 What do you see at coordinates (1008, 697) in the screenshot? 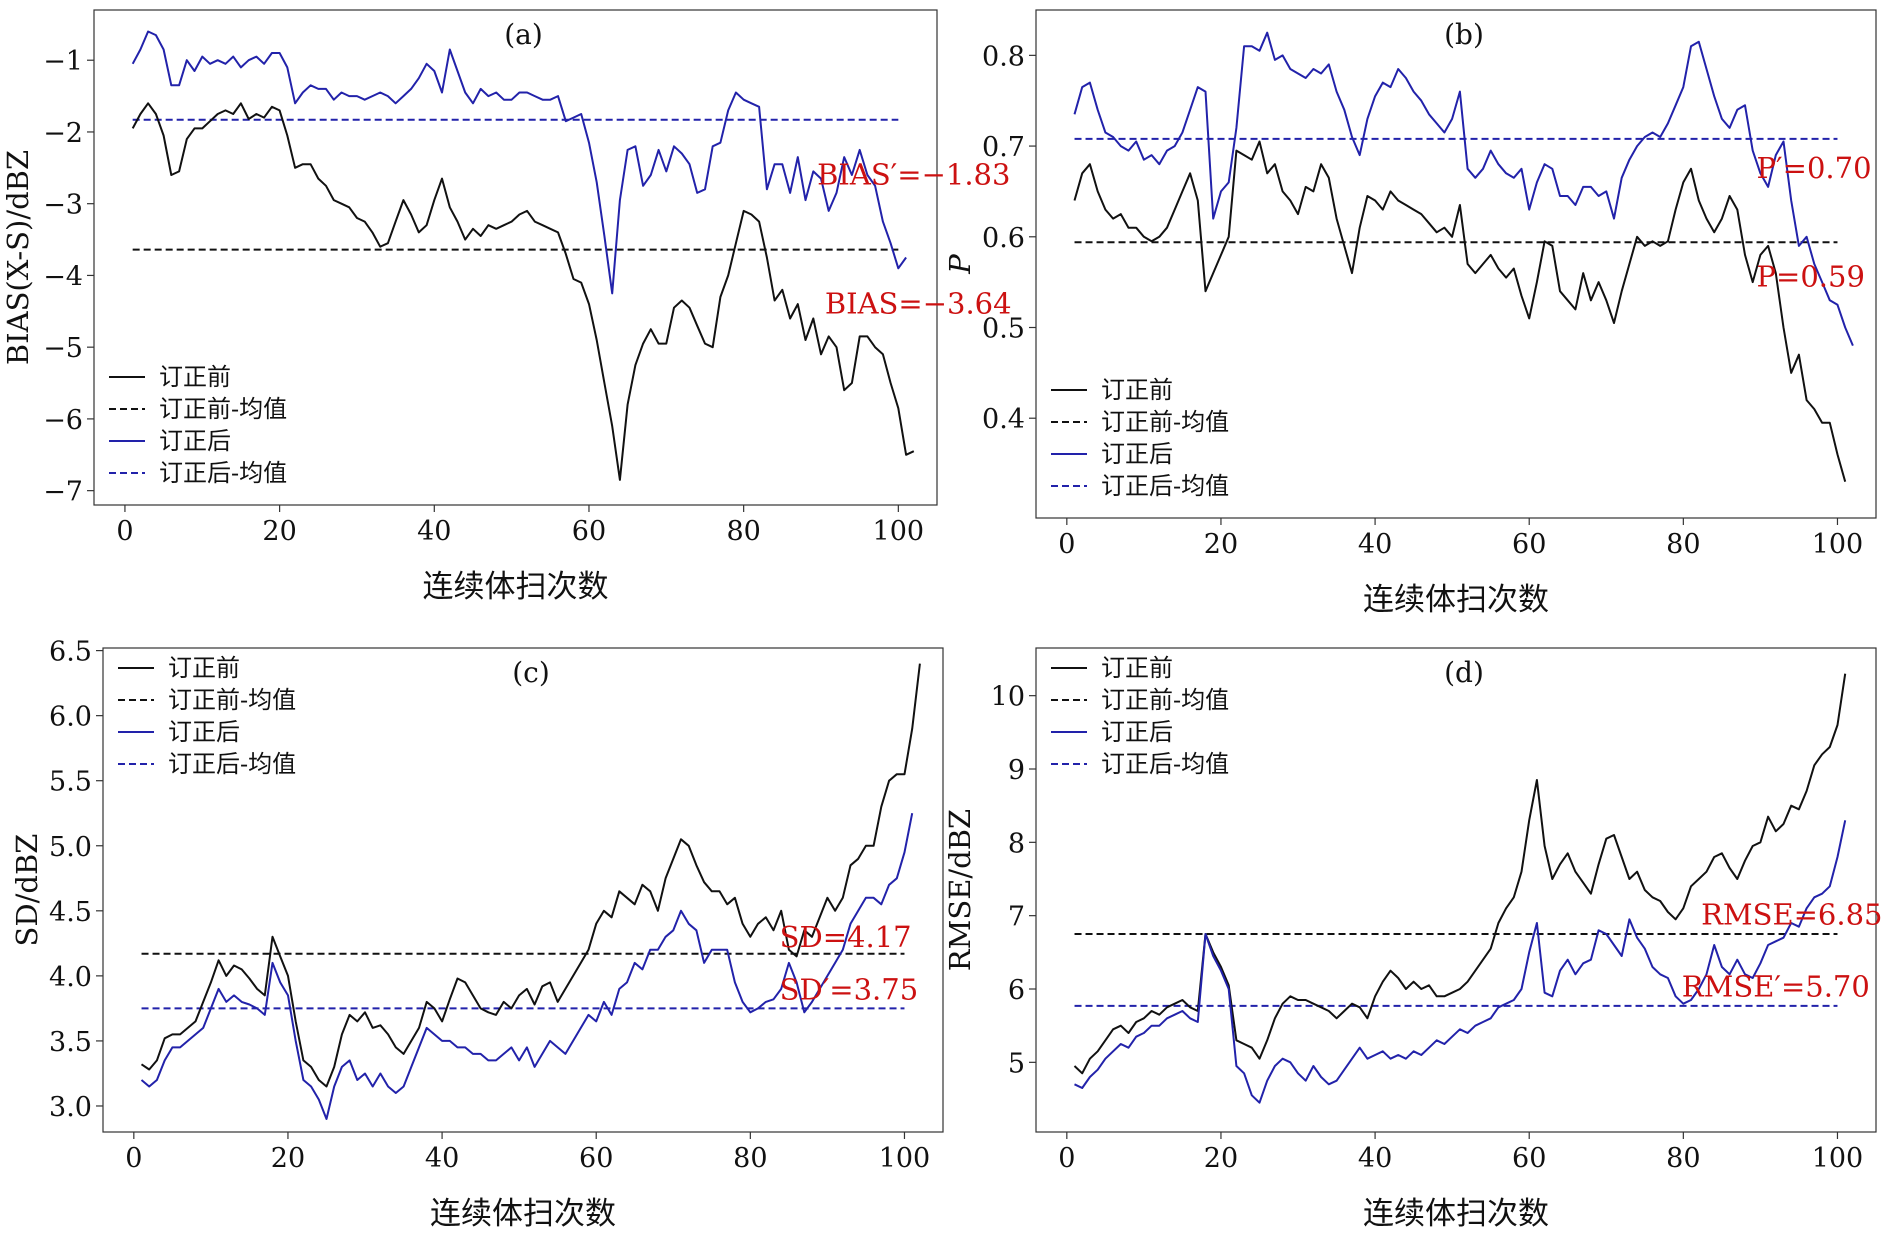
I see `y-tick-label: 10` at bounding box center [1008, 697].